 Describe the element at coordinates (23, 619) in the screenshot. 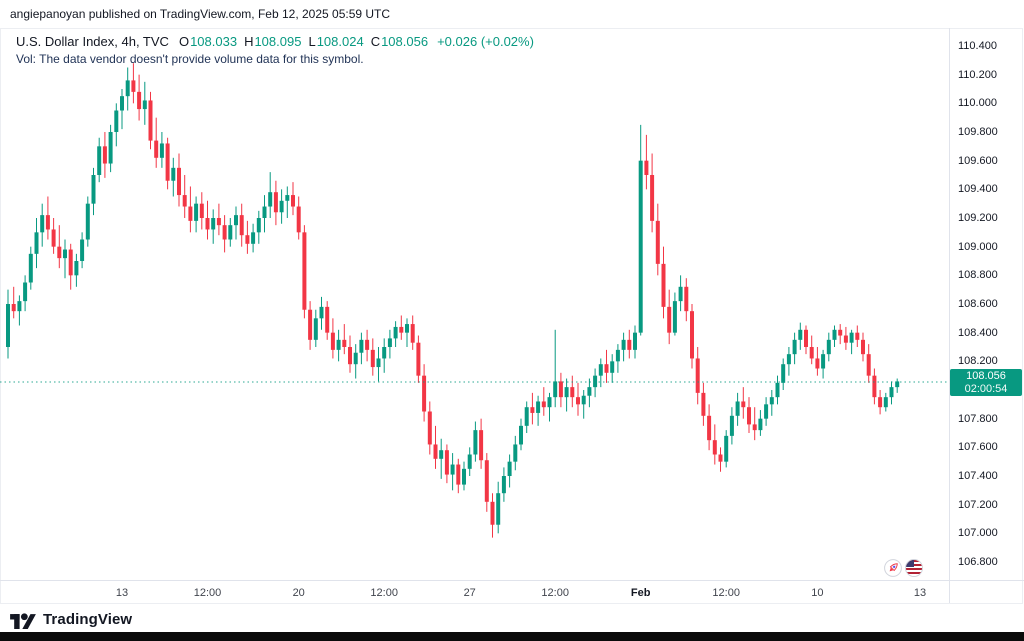

I see `tradingview-logo-icon` at that location.